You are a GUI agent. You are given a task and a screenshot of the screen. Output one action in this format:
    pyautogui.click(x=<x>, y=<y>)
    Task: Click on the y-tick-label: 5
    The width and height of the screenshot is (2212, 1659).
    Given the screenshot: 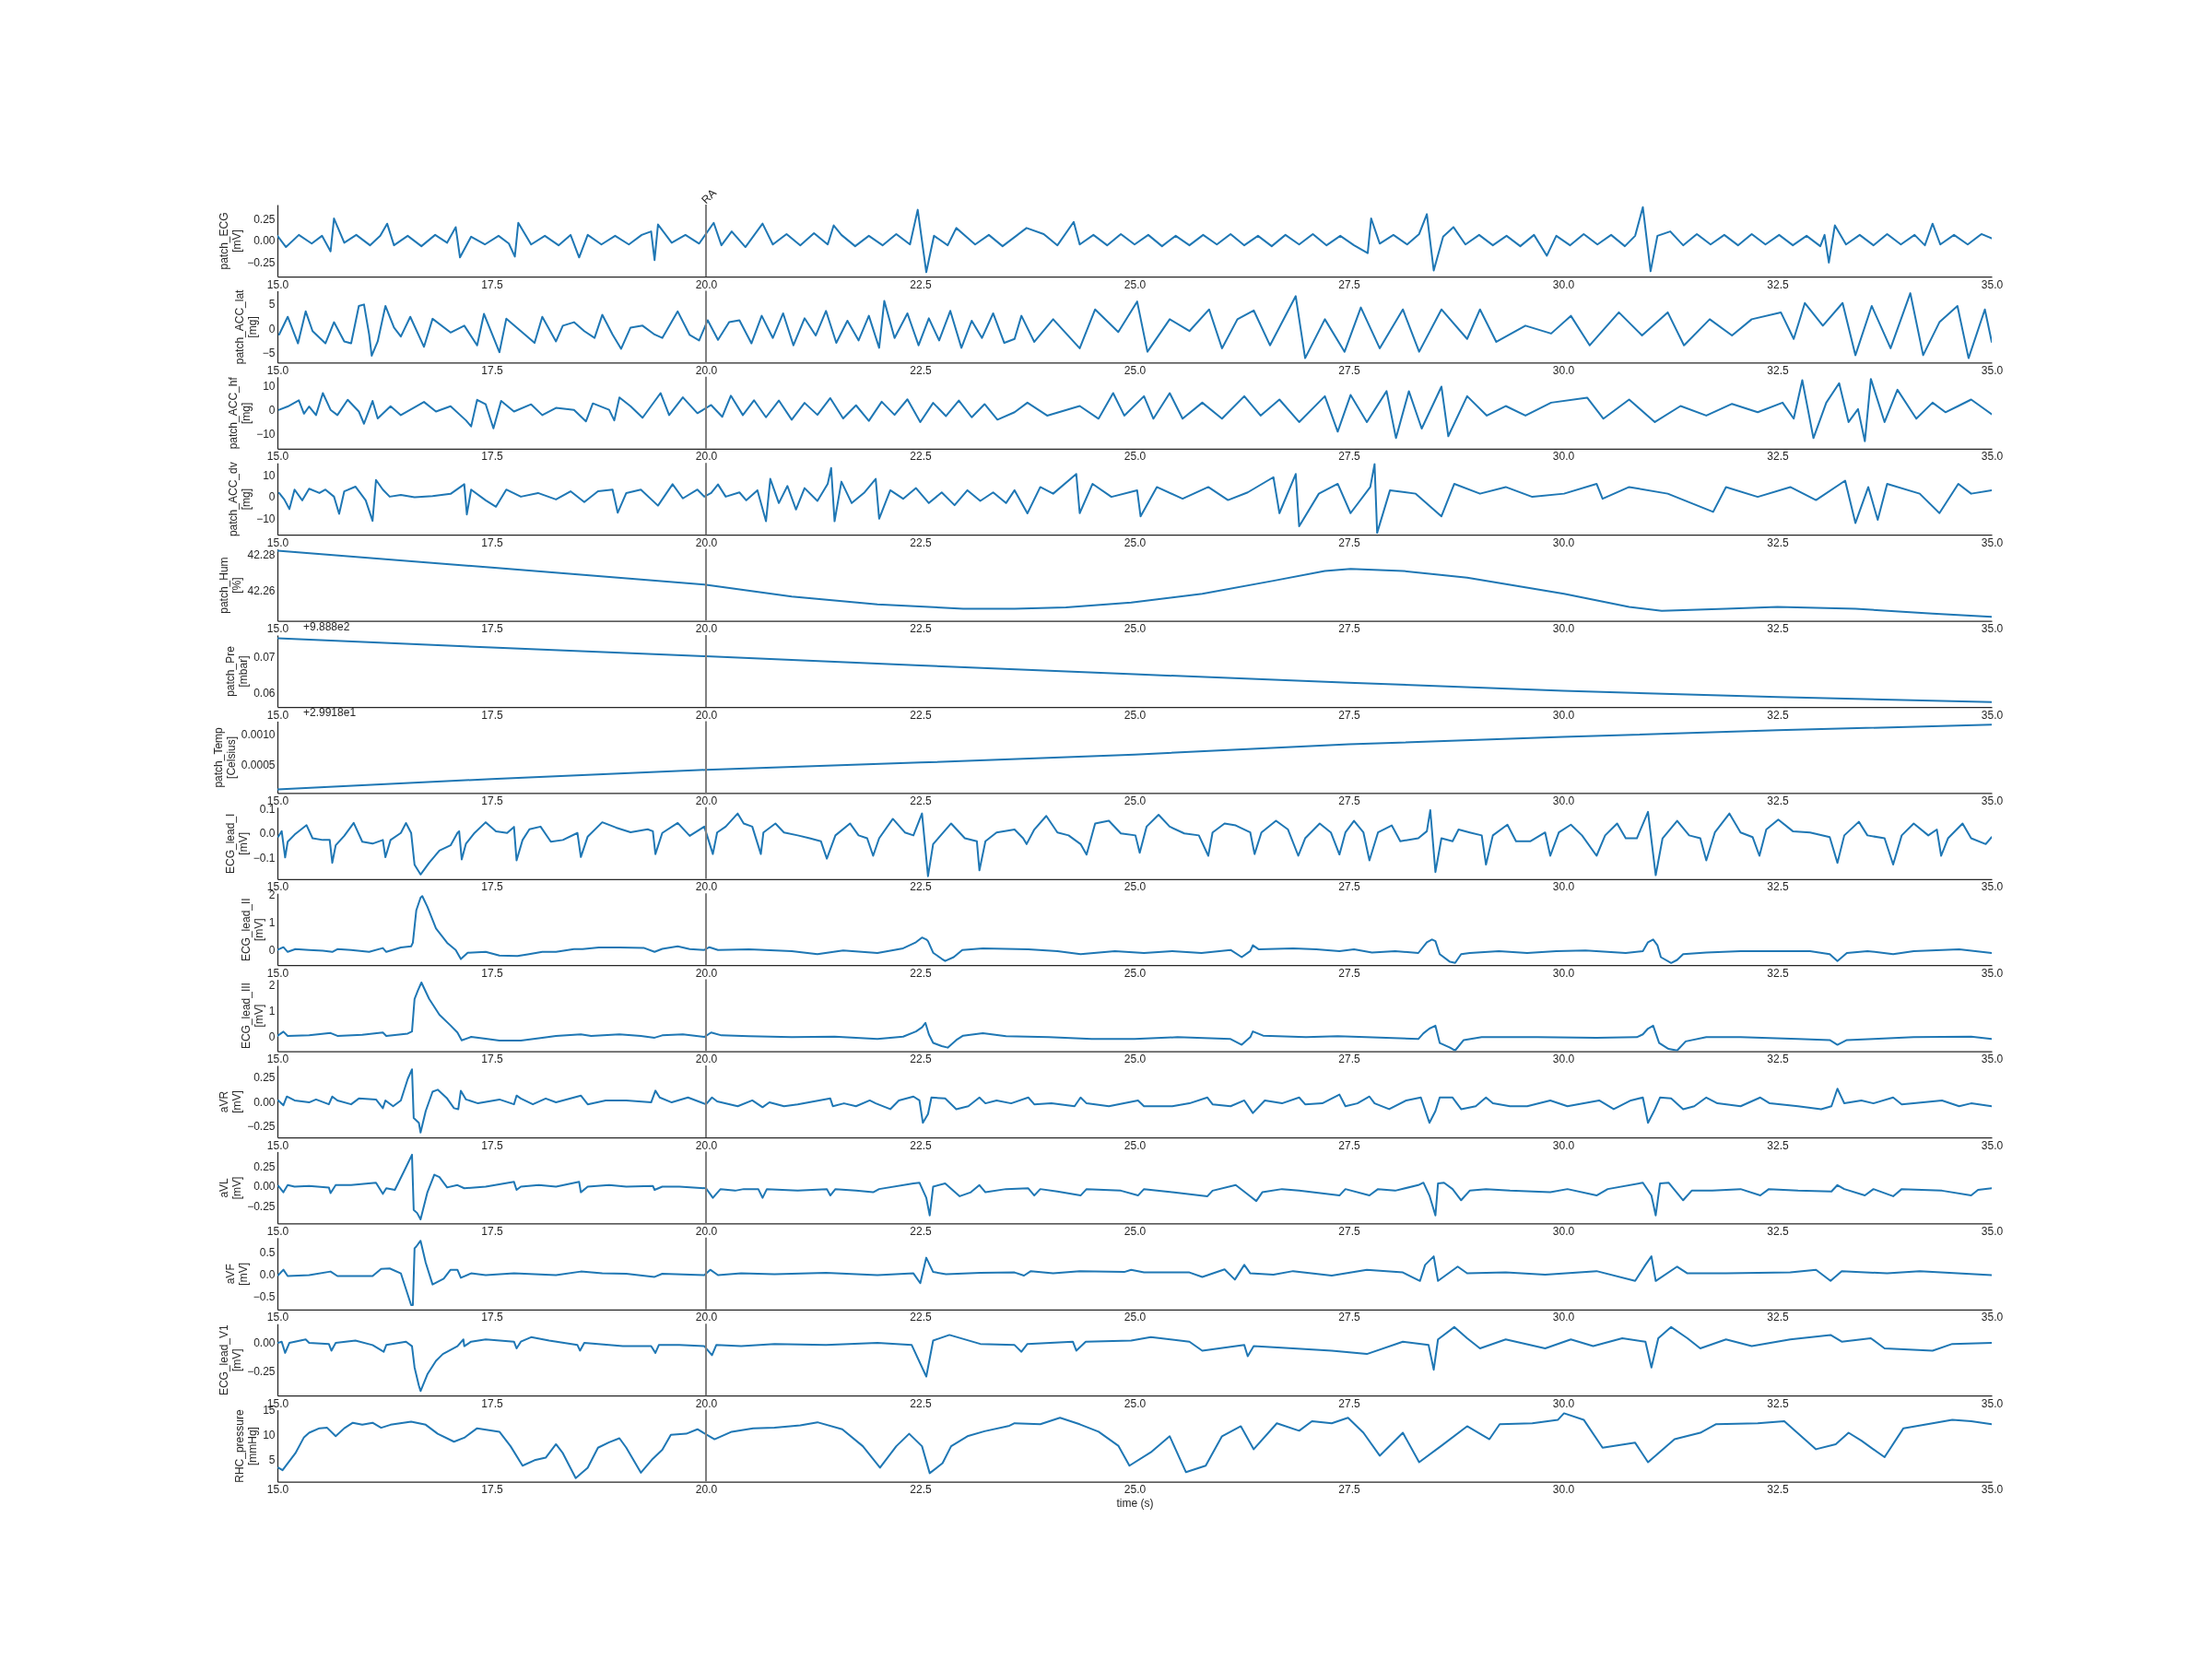 What is the action you would take?
    pyautogui.click(x=272, y=304)
    